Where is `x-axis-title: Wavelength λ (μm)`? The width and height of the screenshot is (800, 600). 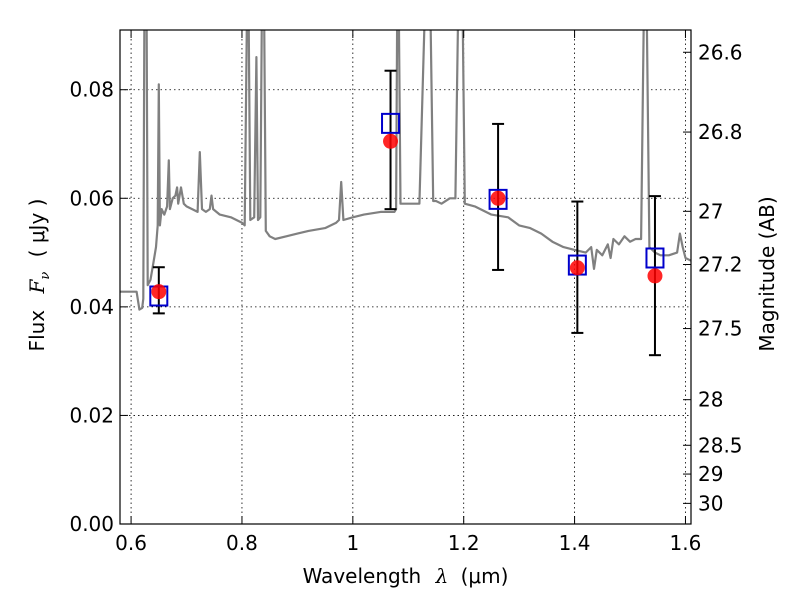
x-axis-title: Wavelength λ (μm) is located at coordinates (406, 576).